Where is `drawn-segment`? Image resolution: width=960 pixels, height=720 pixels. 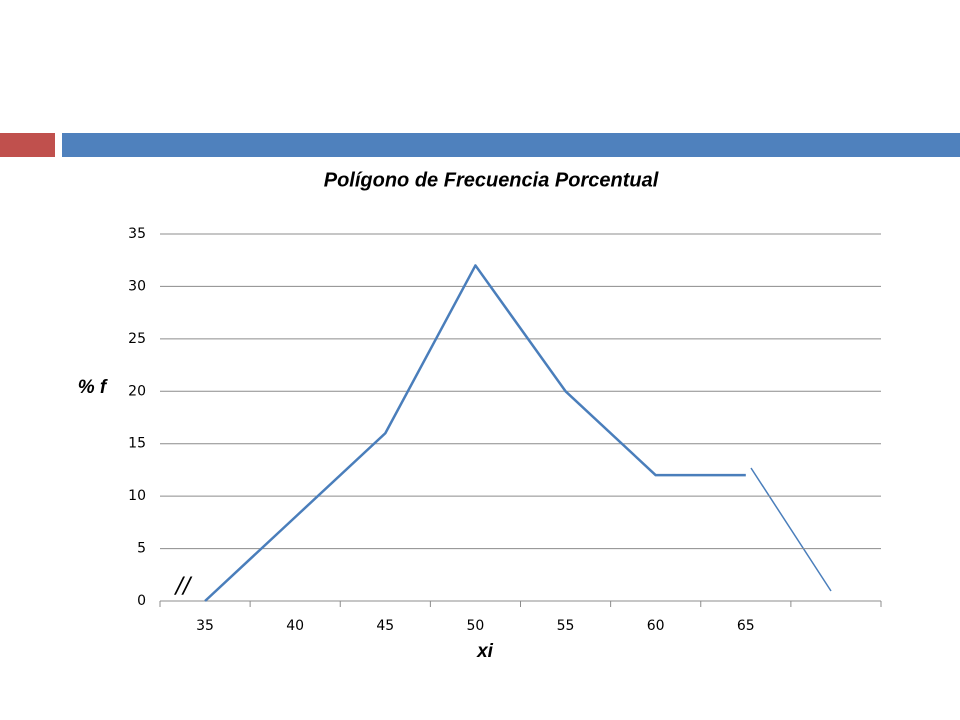
drawn-segment is located at coordinates (791, 529).